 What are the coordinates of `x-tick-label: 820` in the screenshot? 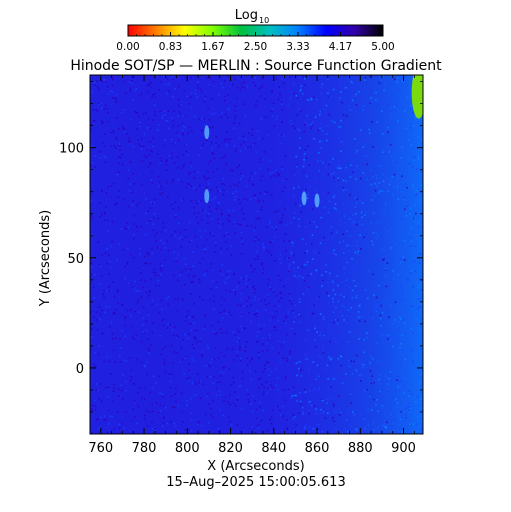 It's located at (230, 448).